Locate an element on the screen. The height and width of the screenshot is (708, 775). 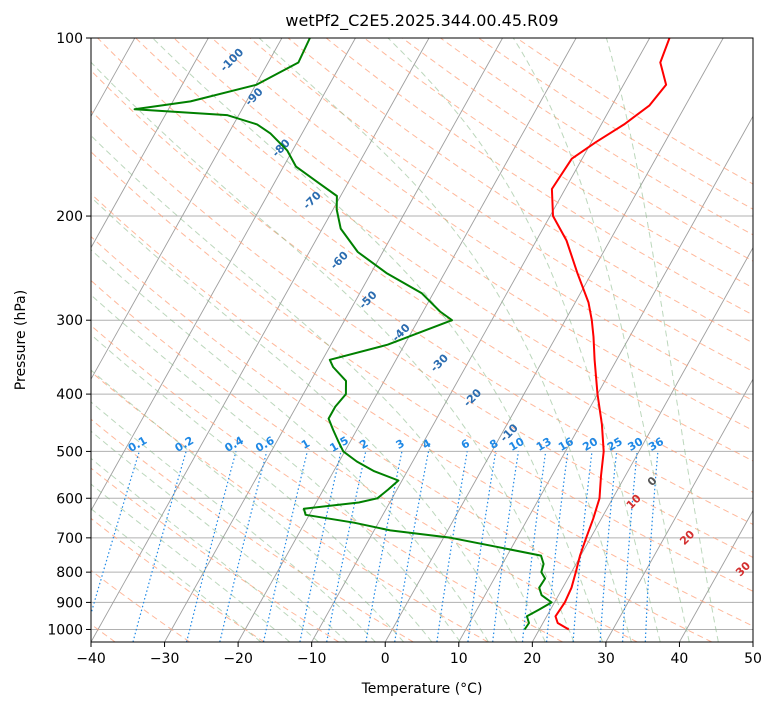
x-tick-label: −30 is located at coordinates (165, 659).